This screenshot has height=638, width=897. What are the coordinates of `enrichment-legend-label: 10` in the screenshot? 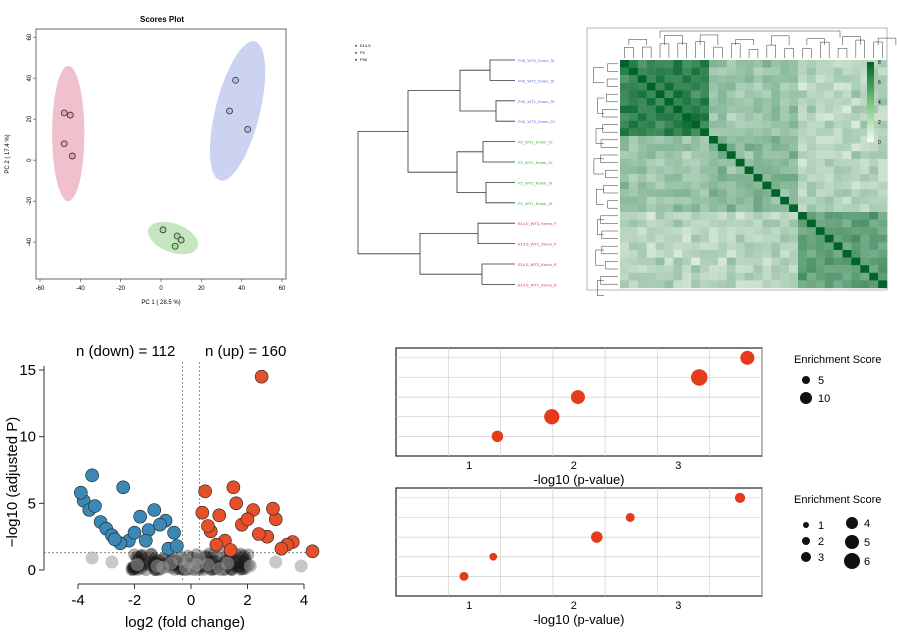 It's located at (824, 399).